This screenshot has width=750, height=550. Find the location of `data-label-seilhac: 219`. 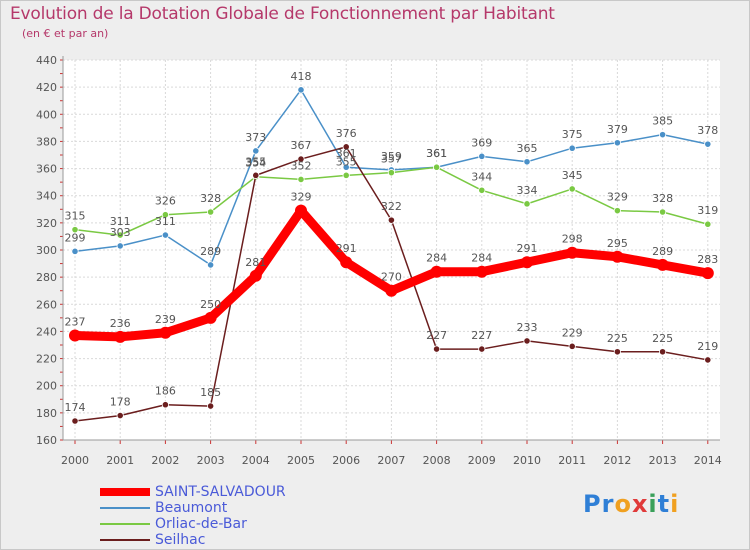

data-label-seilhac: 219 is located at coordinates (707, 346).